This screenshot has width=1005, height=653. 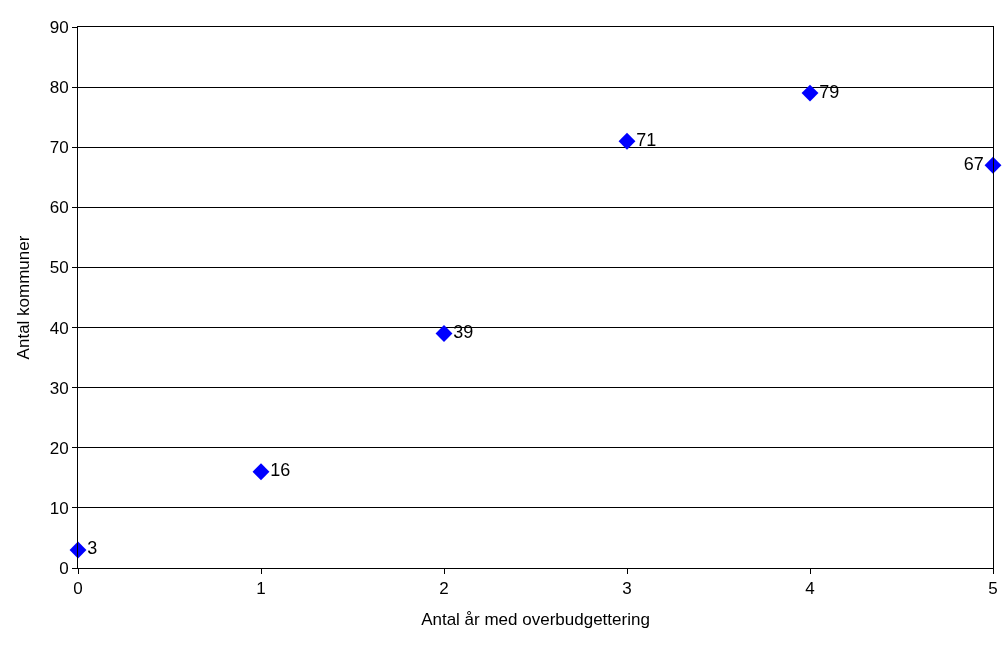 What do you see at coordinates (444, 589) in the screenshot?
I see `x-tick-label: 2` at bounding box center [444, 589].